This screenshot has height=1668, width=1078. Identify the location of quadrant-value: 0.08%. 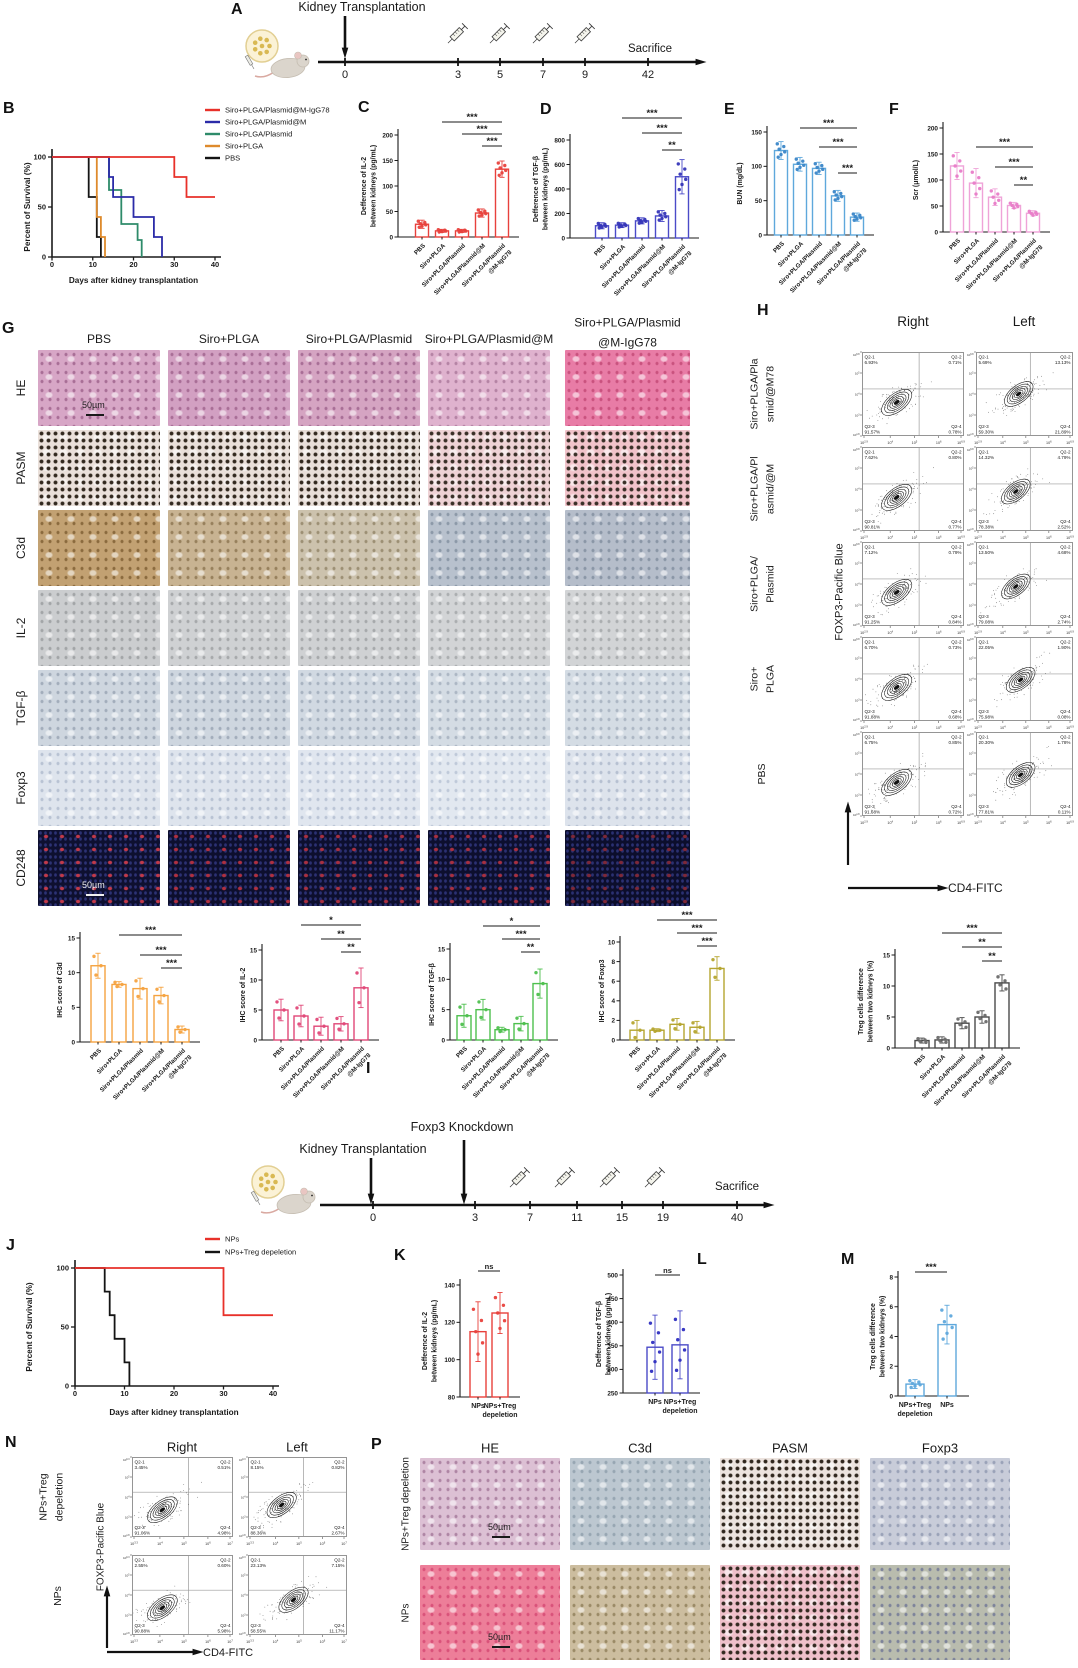
(1063, 717).